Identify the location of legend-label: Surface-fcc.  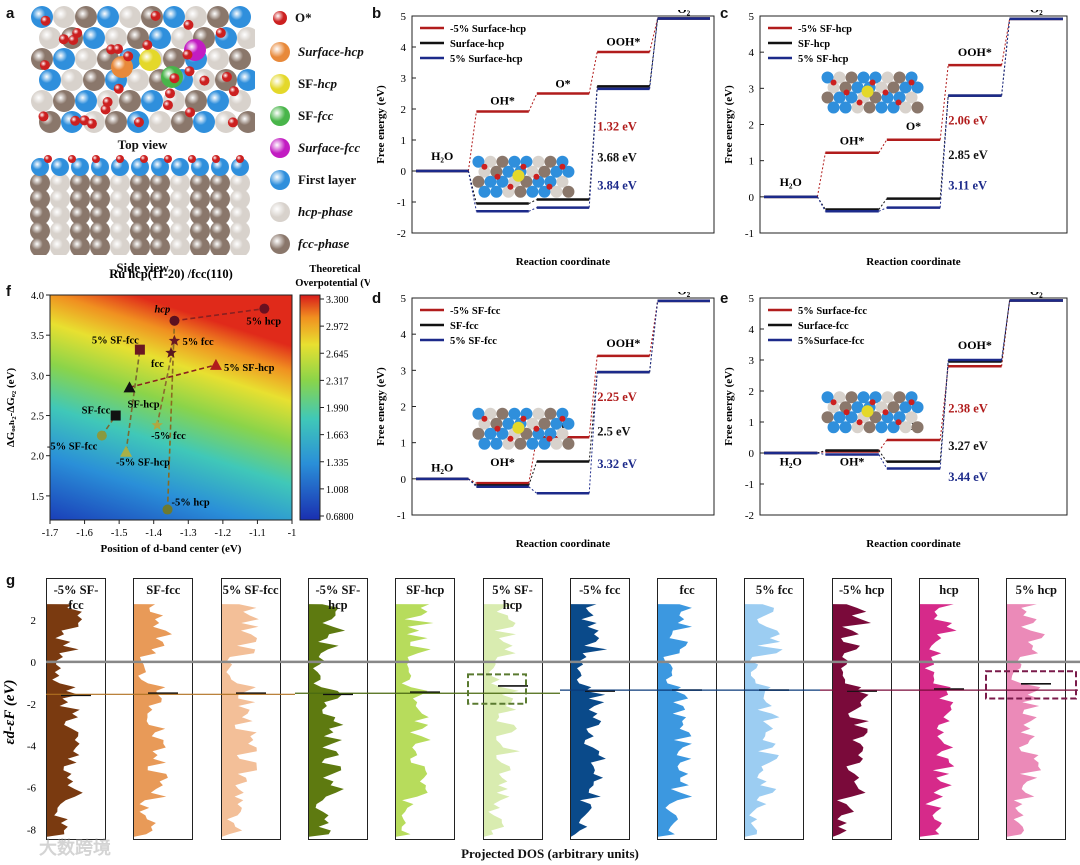
(329, 147).